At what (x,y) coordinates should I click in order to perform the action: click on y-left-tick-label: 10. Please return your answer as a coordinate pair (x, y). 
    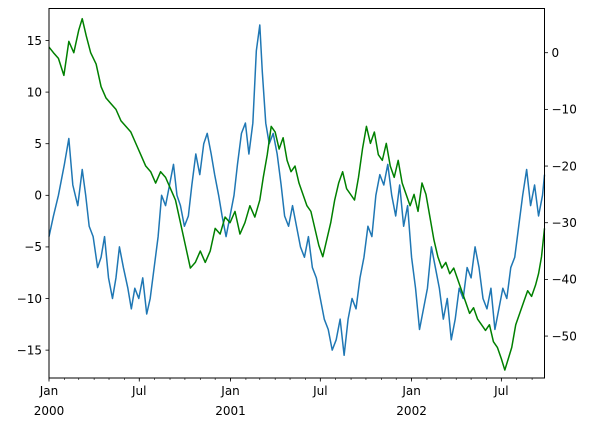
    Looking at the image, I should click on (34, 92).